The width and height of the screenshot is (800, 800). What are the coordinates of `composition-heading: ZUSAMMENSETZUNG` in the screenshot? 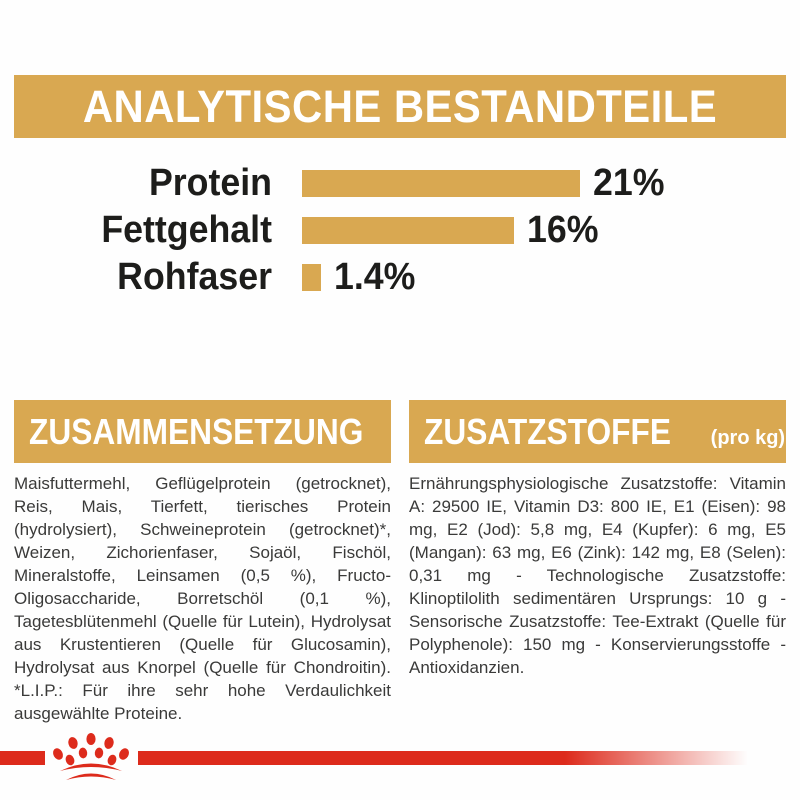 It's located at (196, 431).